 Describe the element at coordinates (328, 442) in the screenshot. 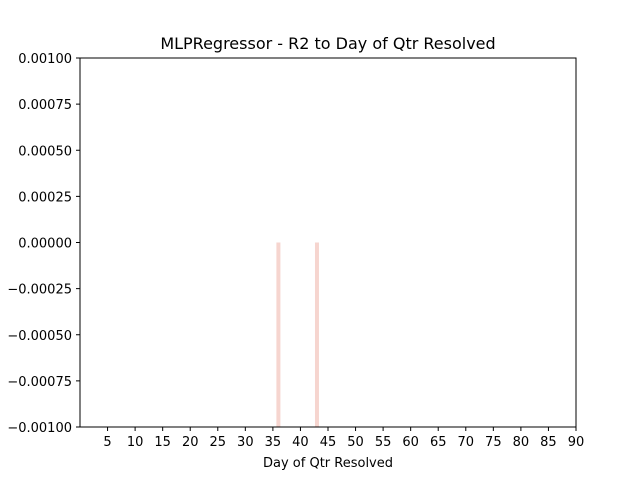

I see `x-tick-label: 45` at that location.